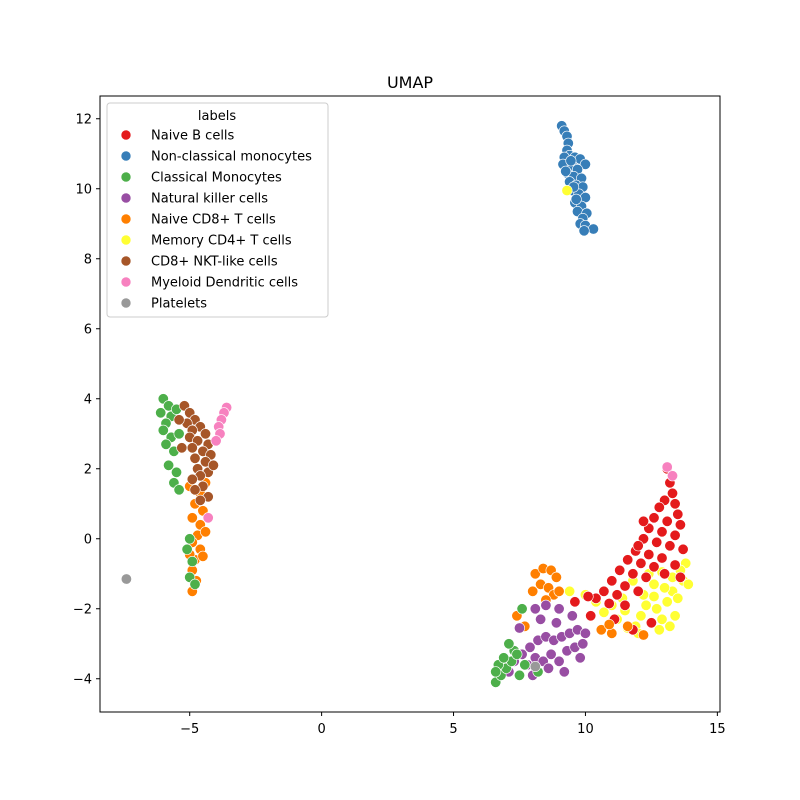 This screenshot has height=800, width=800. Describe the element at coordinates (177, 136) in the screenshot. I see `legend-entry-naive-b-cells: Naive B cells` at that location.